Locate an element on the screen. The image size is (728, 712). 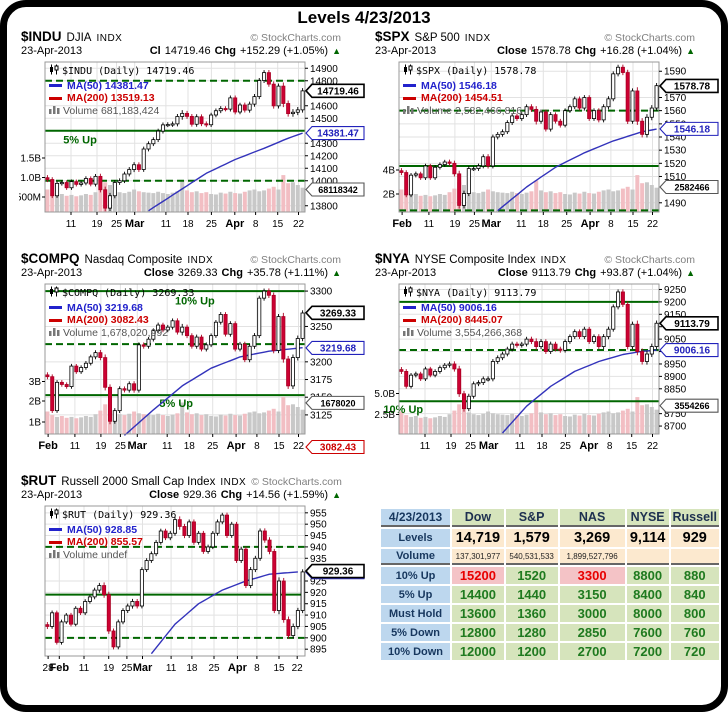
table-row-label: Levels is located at coordinates (416, 538).